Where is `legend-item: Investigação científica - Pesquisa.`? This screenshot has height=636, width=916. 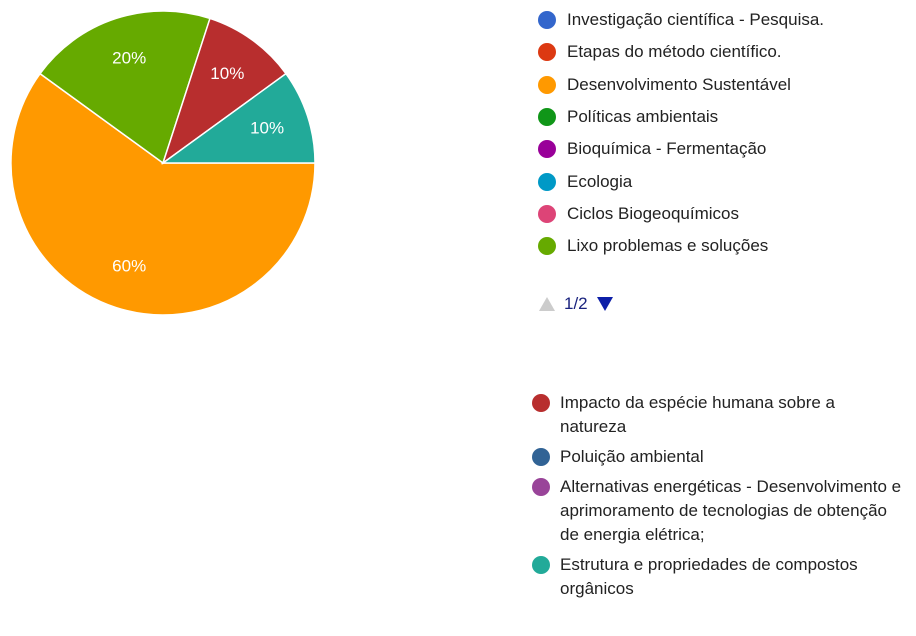 legend-item: Investigação científica - Pesquisa. is located at coordinates (723, 20).